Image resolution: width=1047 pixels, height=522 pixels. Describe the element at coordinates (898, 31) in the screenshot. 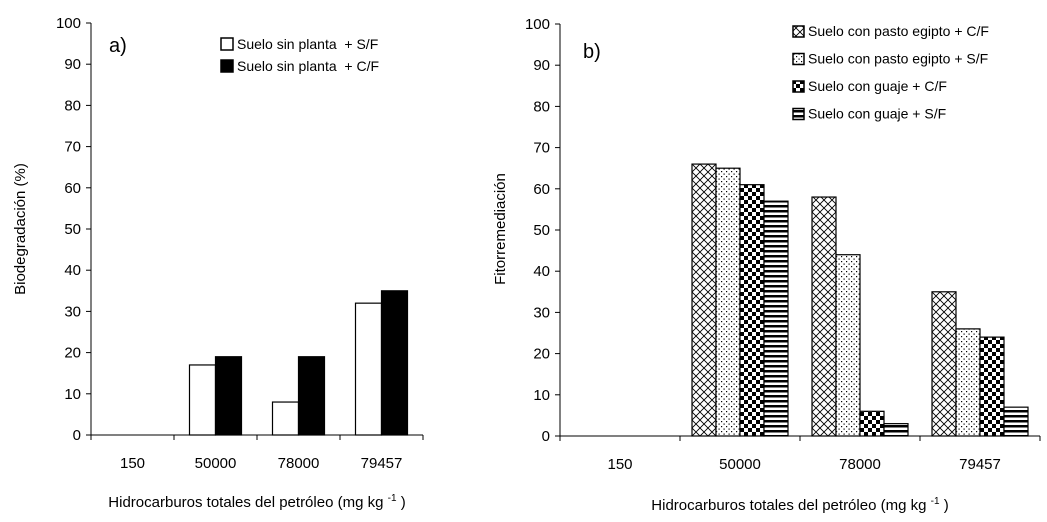

I see `legend-label: Suelo con pasto egipto + C/F` at that location.